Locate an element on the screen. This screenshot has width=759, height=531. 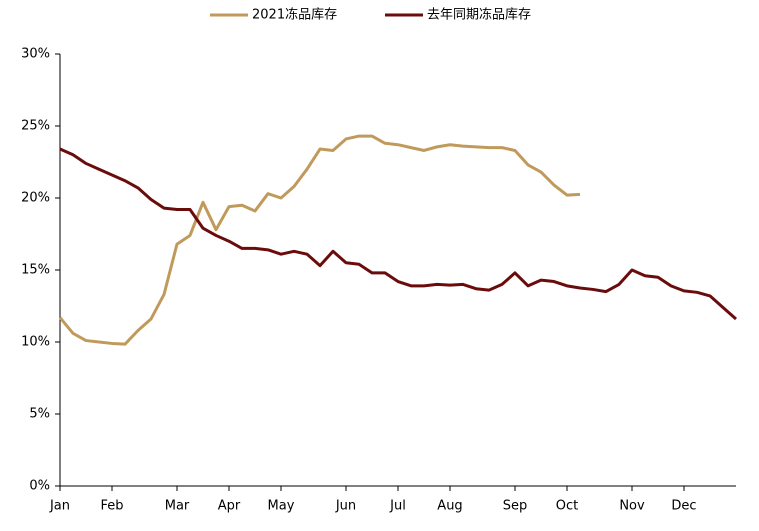
legend-label: 2021冻品库存 is located at coordinates (294, 15).